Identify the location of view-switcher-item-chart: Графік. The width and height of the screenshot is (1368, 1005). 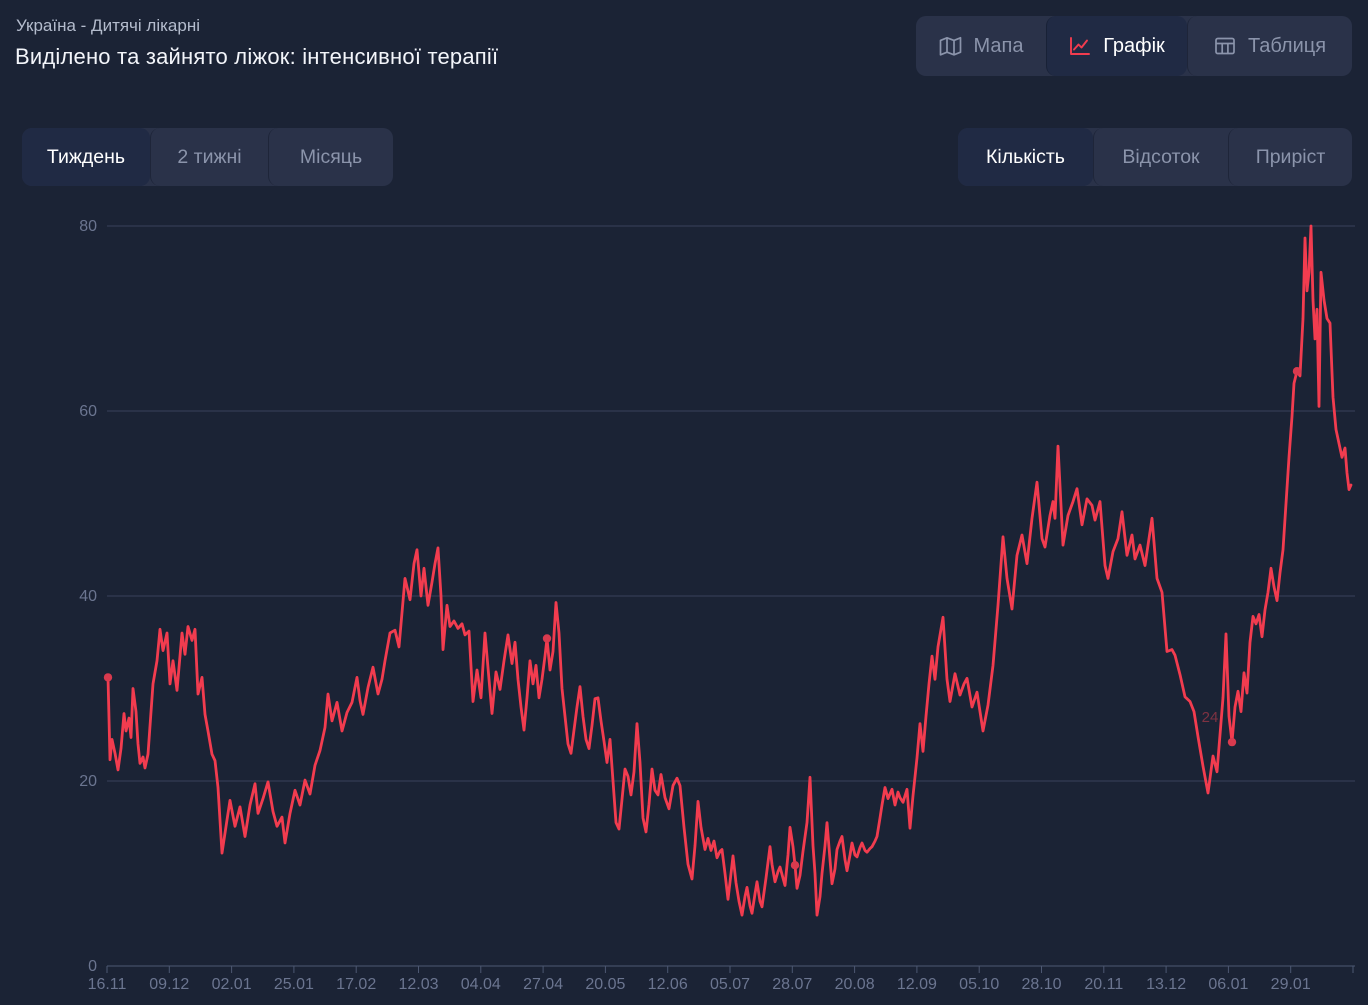
(1116, 46).